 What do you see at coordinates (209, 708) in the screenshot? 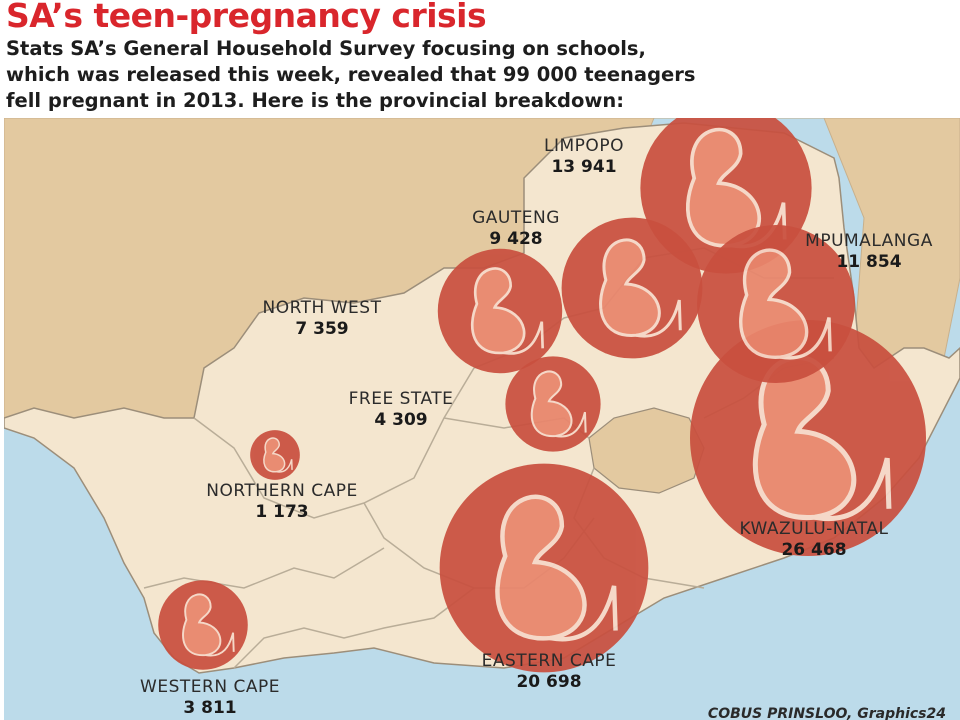
I see `province-value-western-cape: 3 811` at bounding box center [209, 708].